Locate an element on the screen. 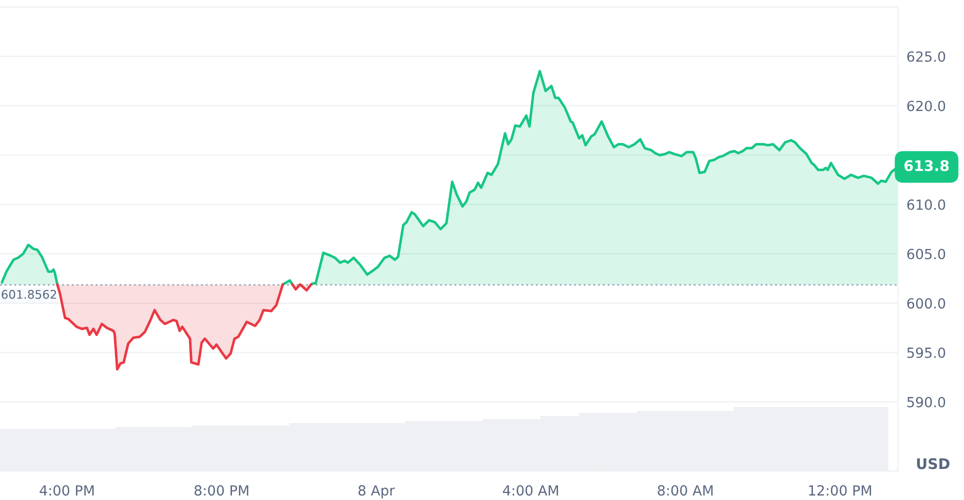 The image size is (964, 500). y-tick-label: 625.0 is located at coordinates (926, 56).